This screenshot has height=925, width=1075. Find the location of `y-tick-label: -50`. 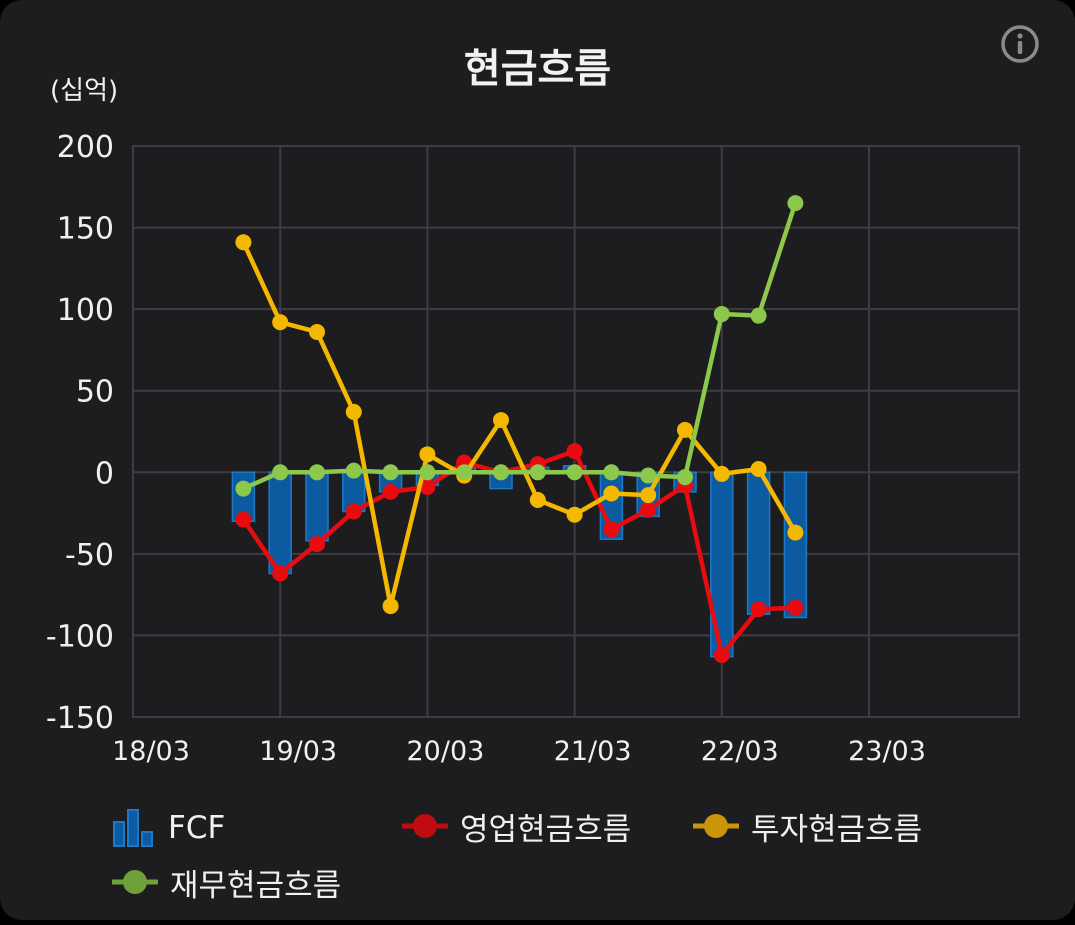

y-tick-label: -50 is located at coordinates (89, 555).